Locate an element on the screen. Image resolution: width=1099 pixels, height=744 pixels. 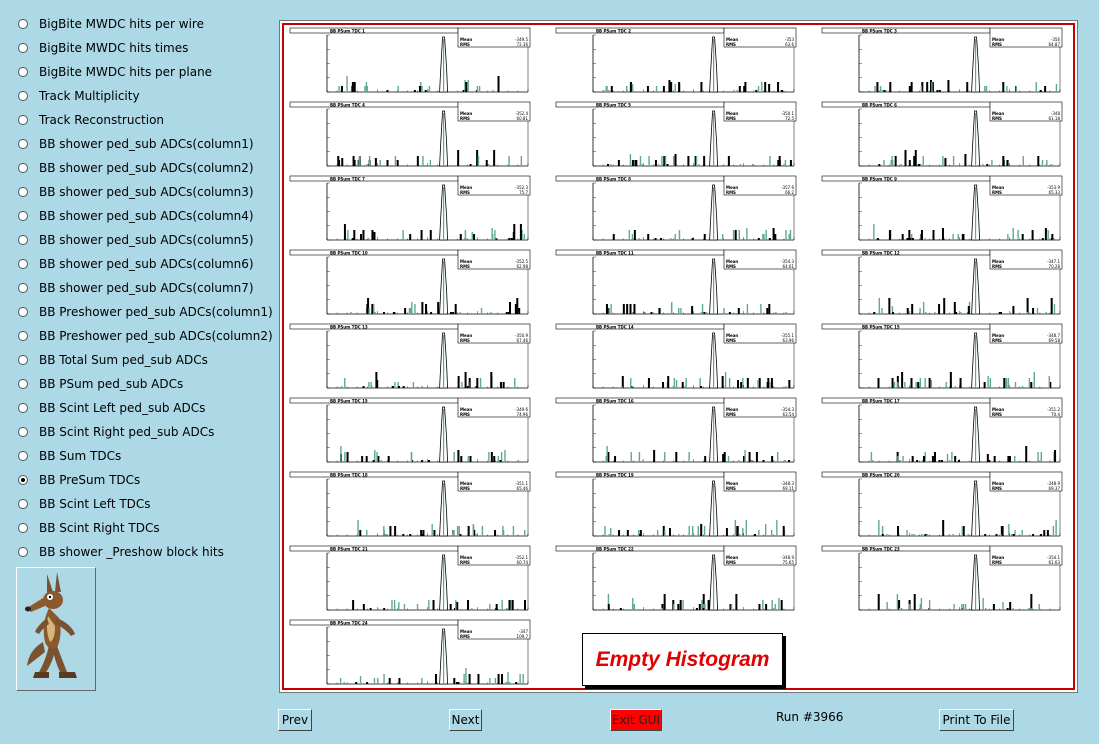
histogram-pad: BB PSum TDC 15 Mean -348.7 RMS 69.58 is located at coordinates (942, 356).